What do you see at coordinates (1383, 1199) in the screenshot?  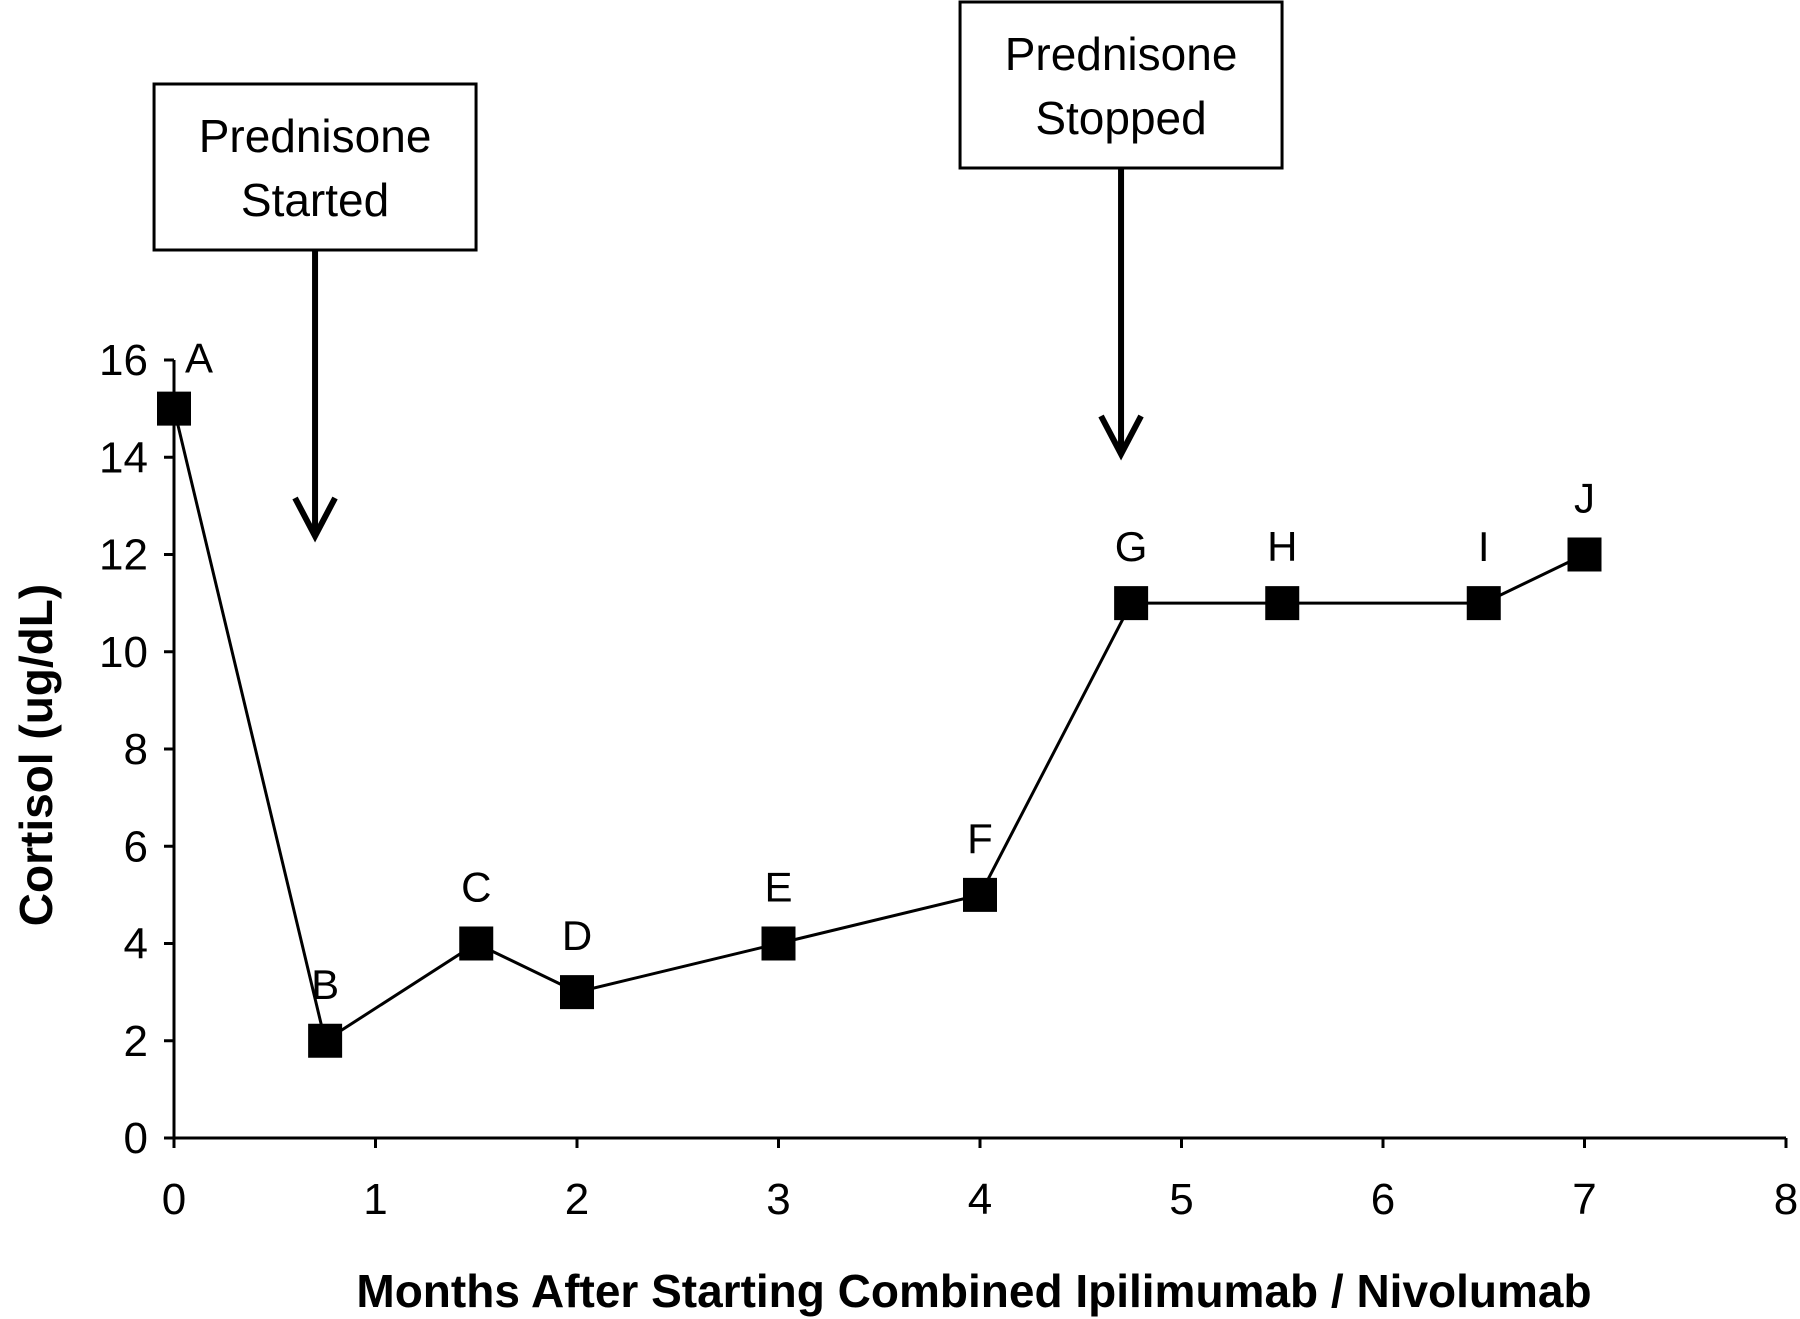 I see `x-tick-label: 6` at bounding box center [1383, 1199].